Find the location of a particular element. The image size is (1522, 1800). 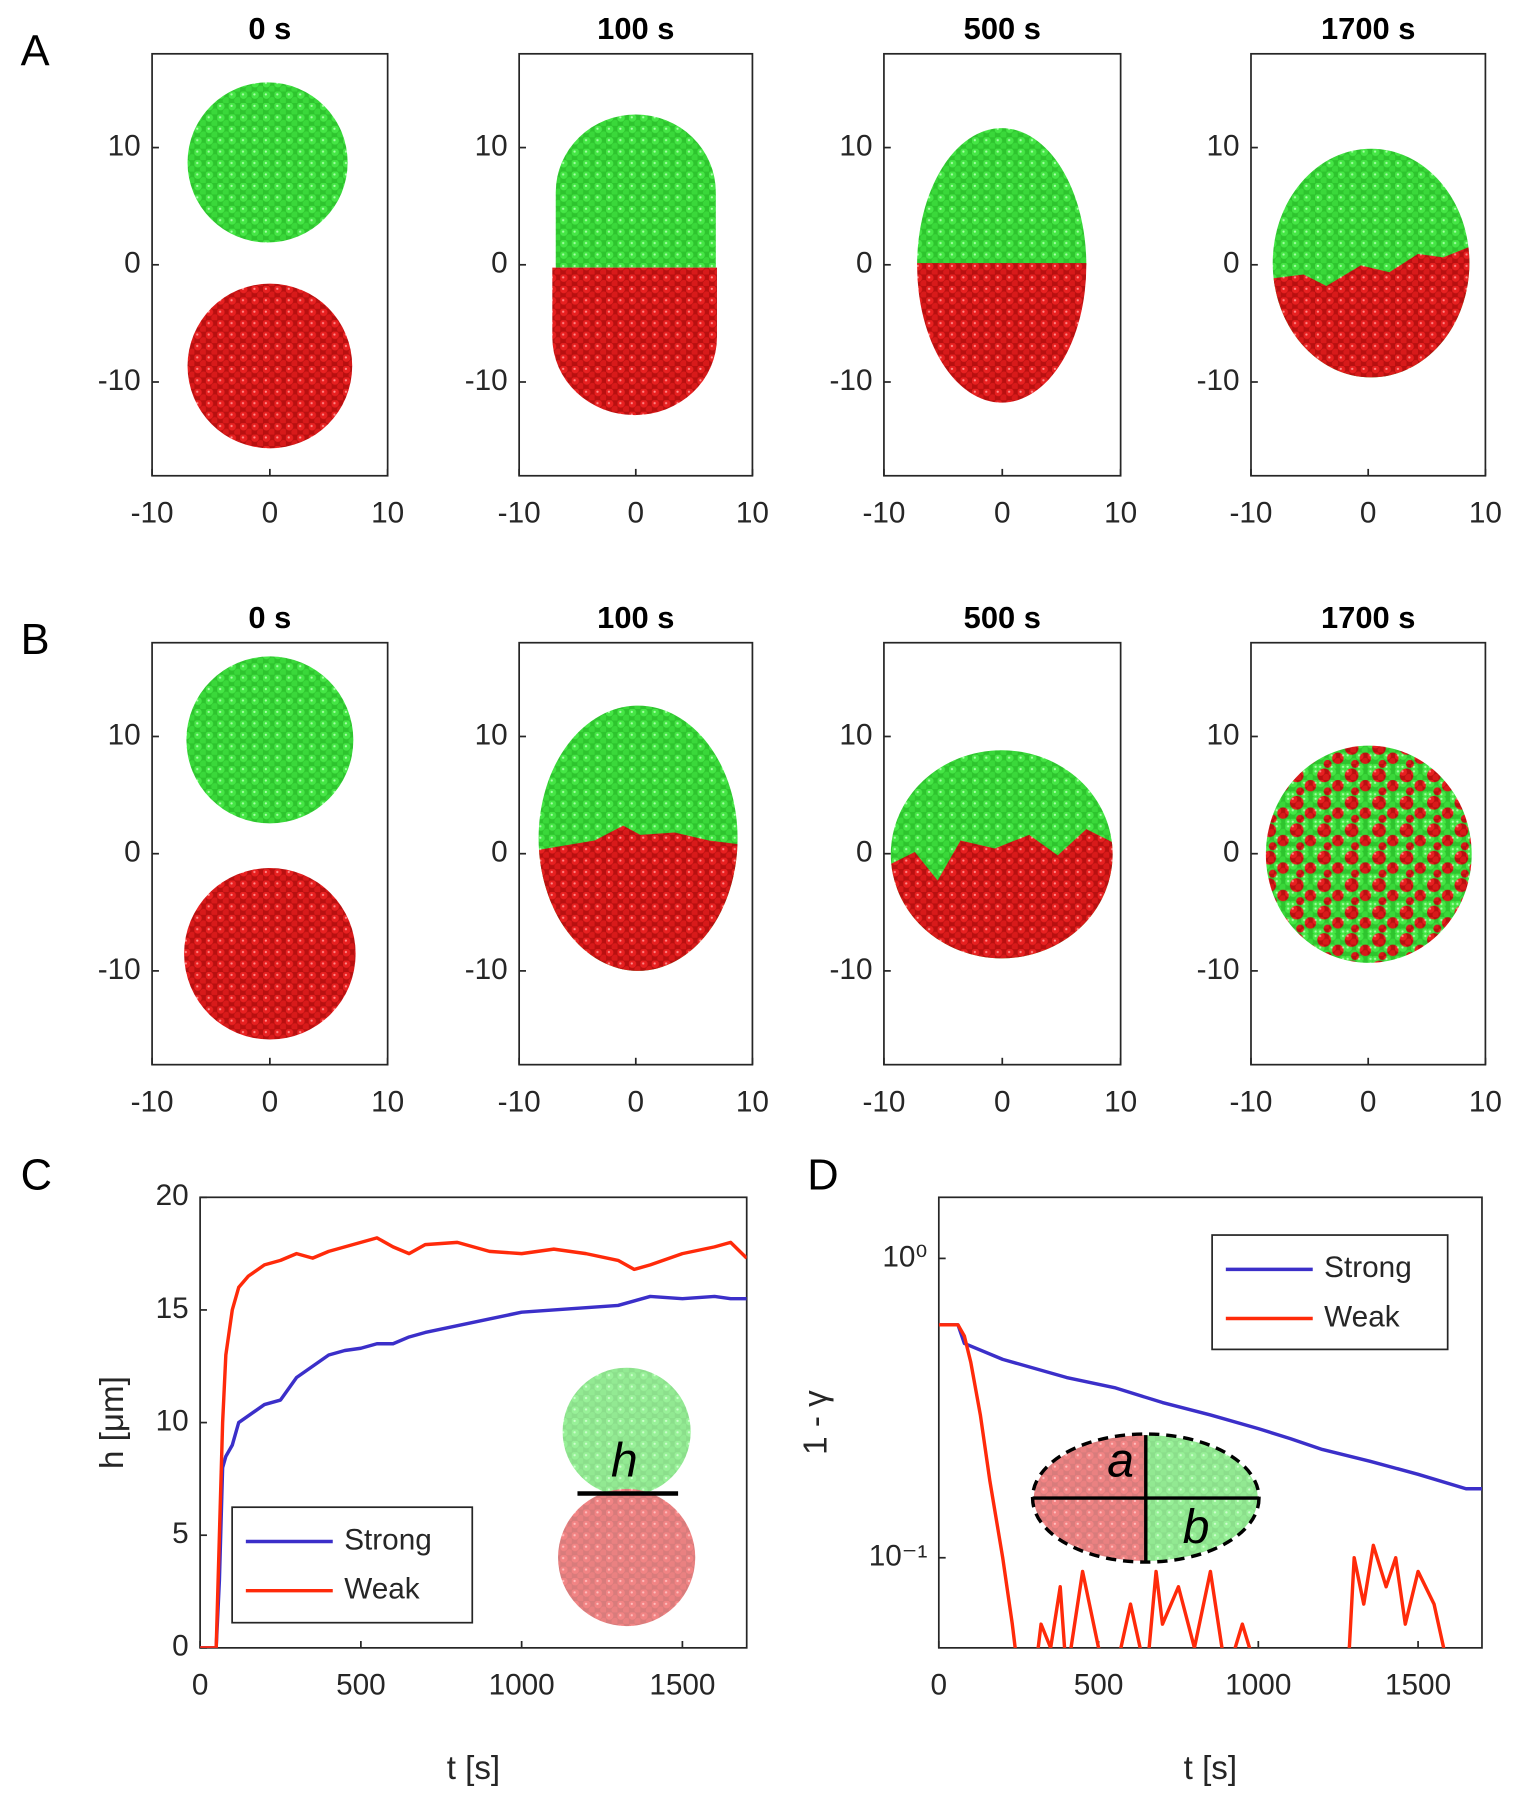

annotation: b is located at coordinates (1196, 1527).